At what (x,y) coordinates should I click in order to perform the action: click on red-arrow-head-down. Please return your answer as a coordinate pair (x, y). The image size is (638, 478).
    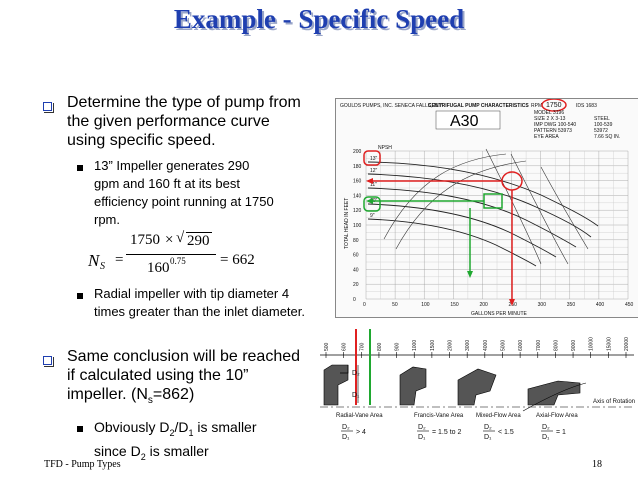
    Looking at the image, I should click on (512, 302).